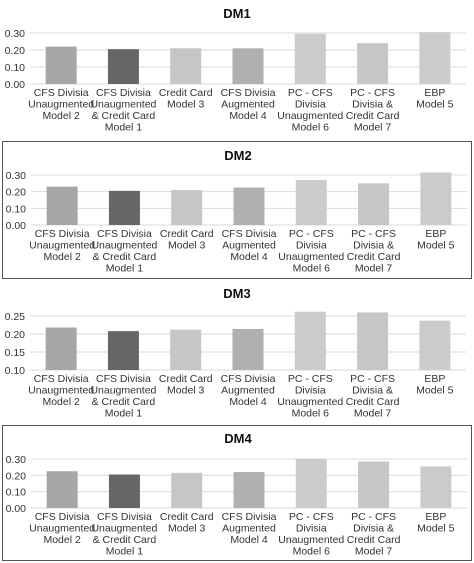  I want to click on x-category-line: Model 7, so click(374, 552).